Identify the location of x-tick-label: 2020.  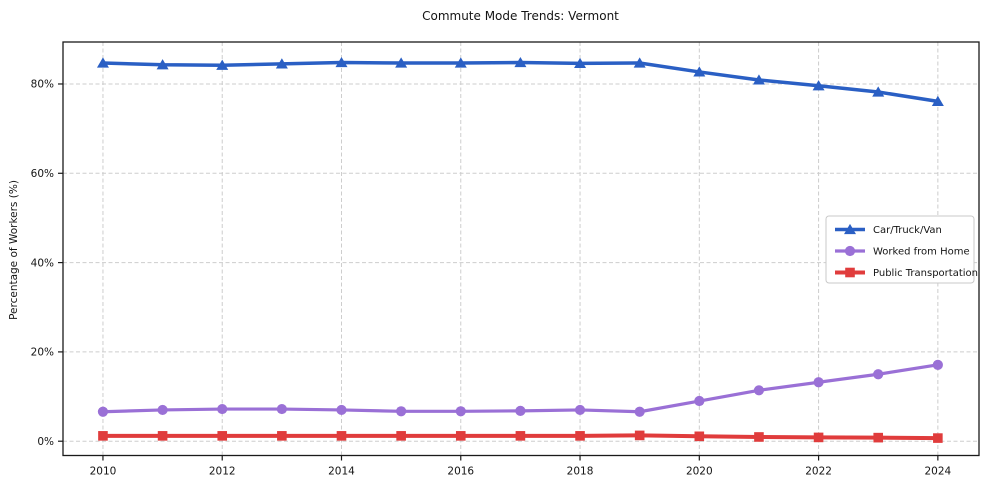
(699, 472).